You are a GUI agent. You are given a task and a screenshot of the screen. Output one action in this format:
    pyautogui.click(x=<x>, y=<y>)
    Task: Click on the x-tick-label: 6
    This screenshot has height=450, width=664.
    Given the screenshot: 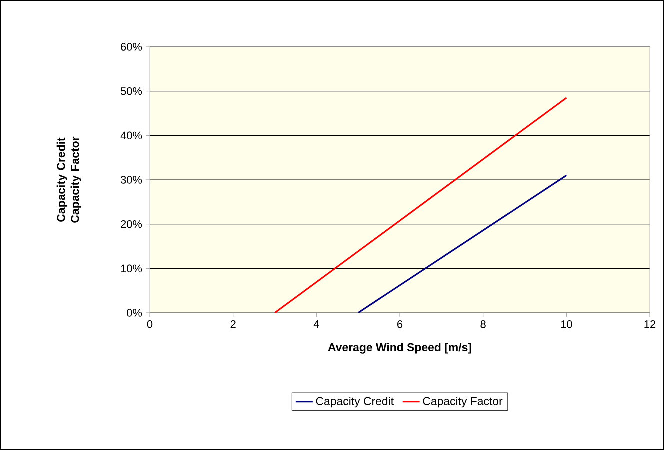 What is the action you would take?
    pyautogui.click(x=400, y=324)
    